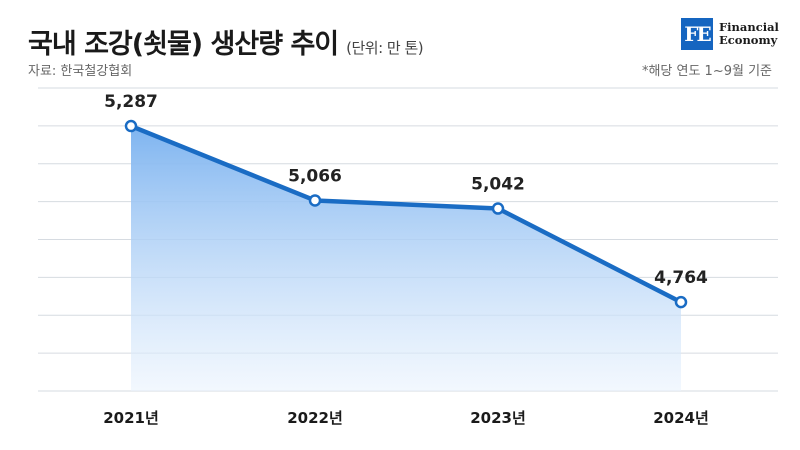 The image size is (800, 450). Describe the element at coordinates (697, 34) in the screenshot. I see `fe-logo-icon: FE` at that location.